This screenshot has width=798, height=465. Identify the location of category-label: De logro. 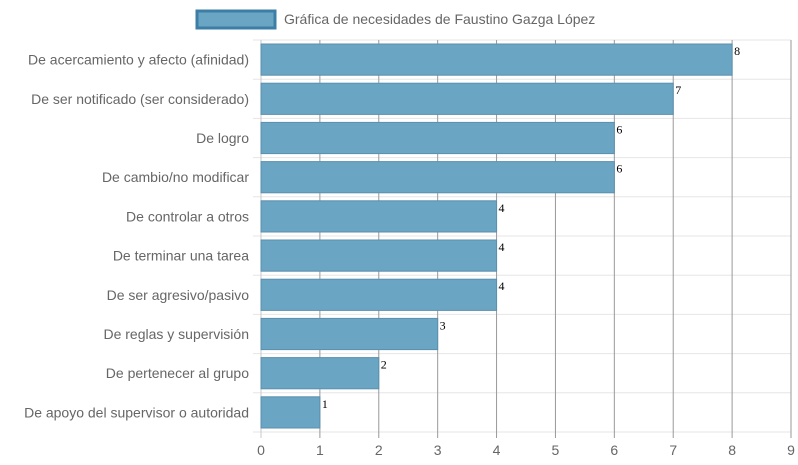
(222, 138).